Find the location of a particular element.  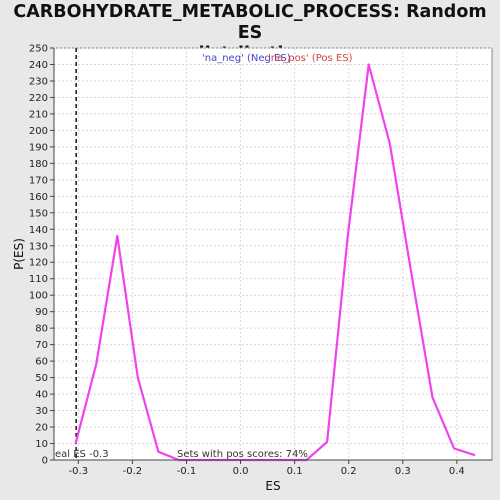

y-tick-label: 50 is located at coordinates (41, 378).